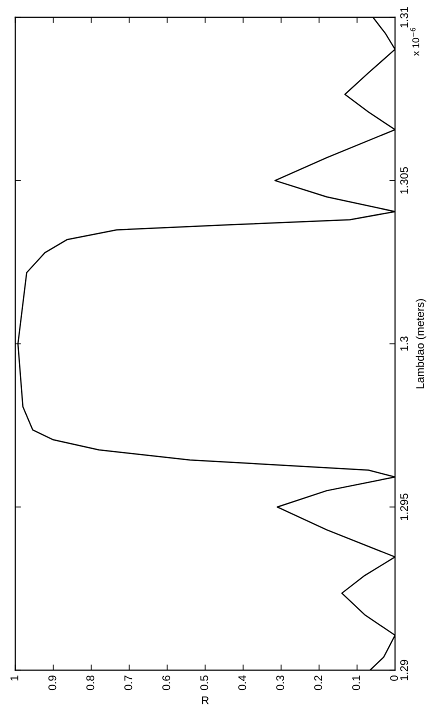  I want to click on x-tick-label: 0.1, so click(356, 683).